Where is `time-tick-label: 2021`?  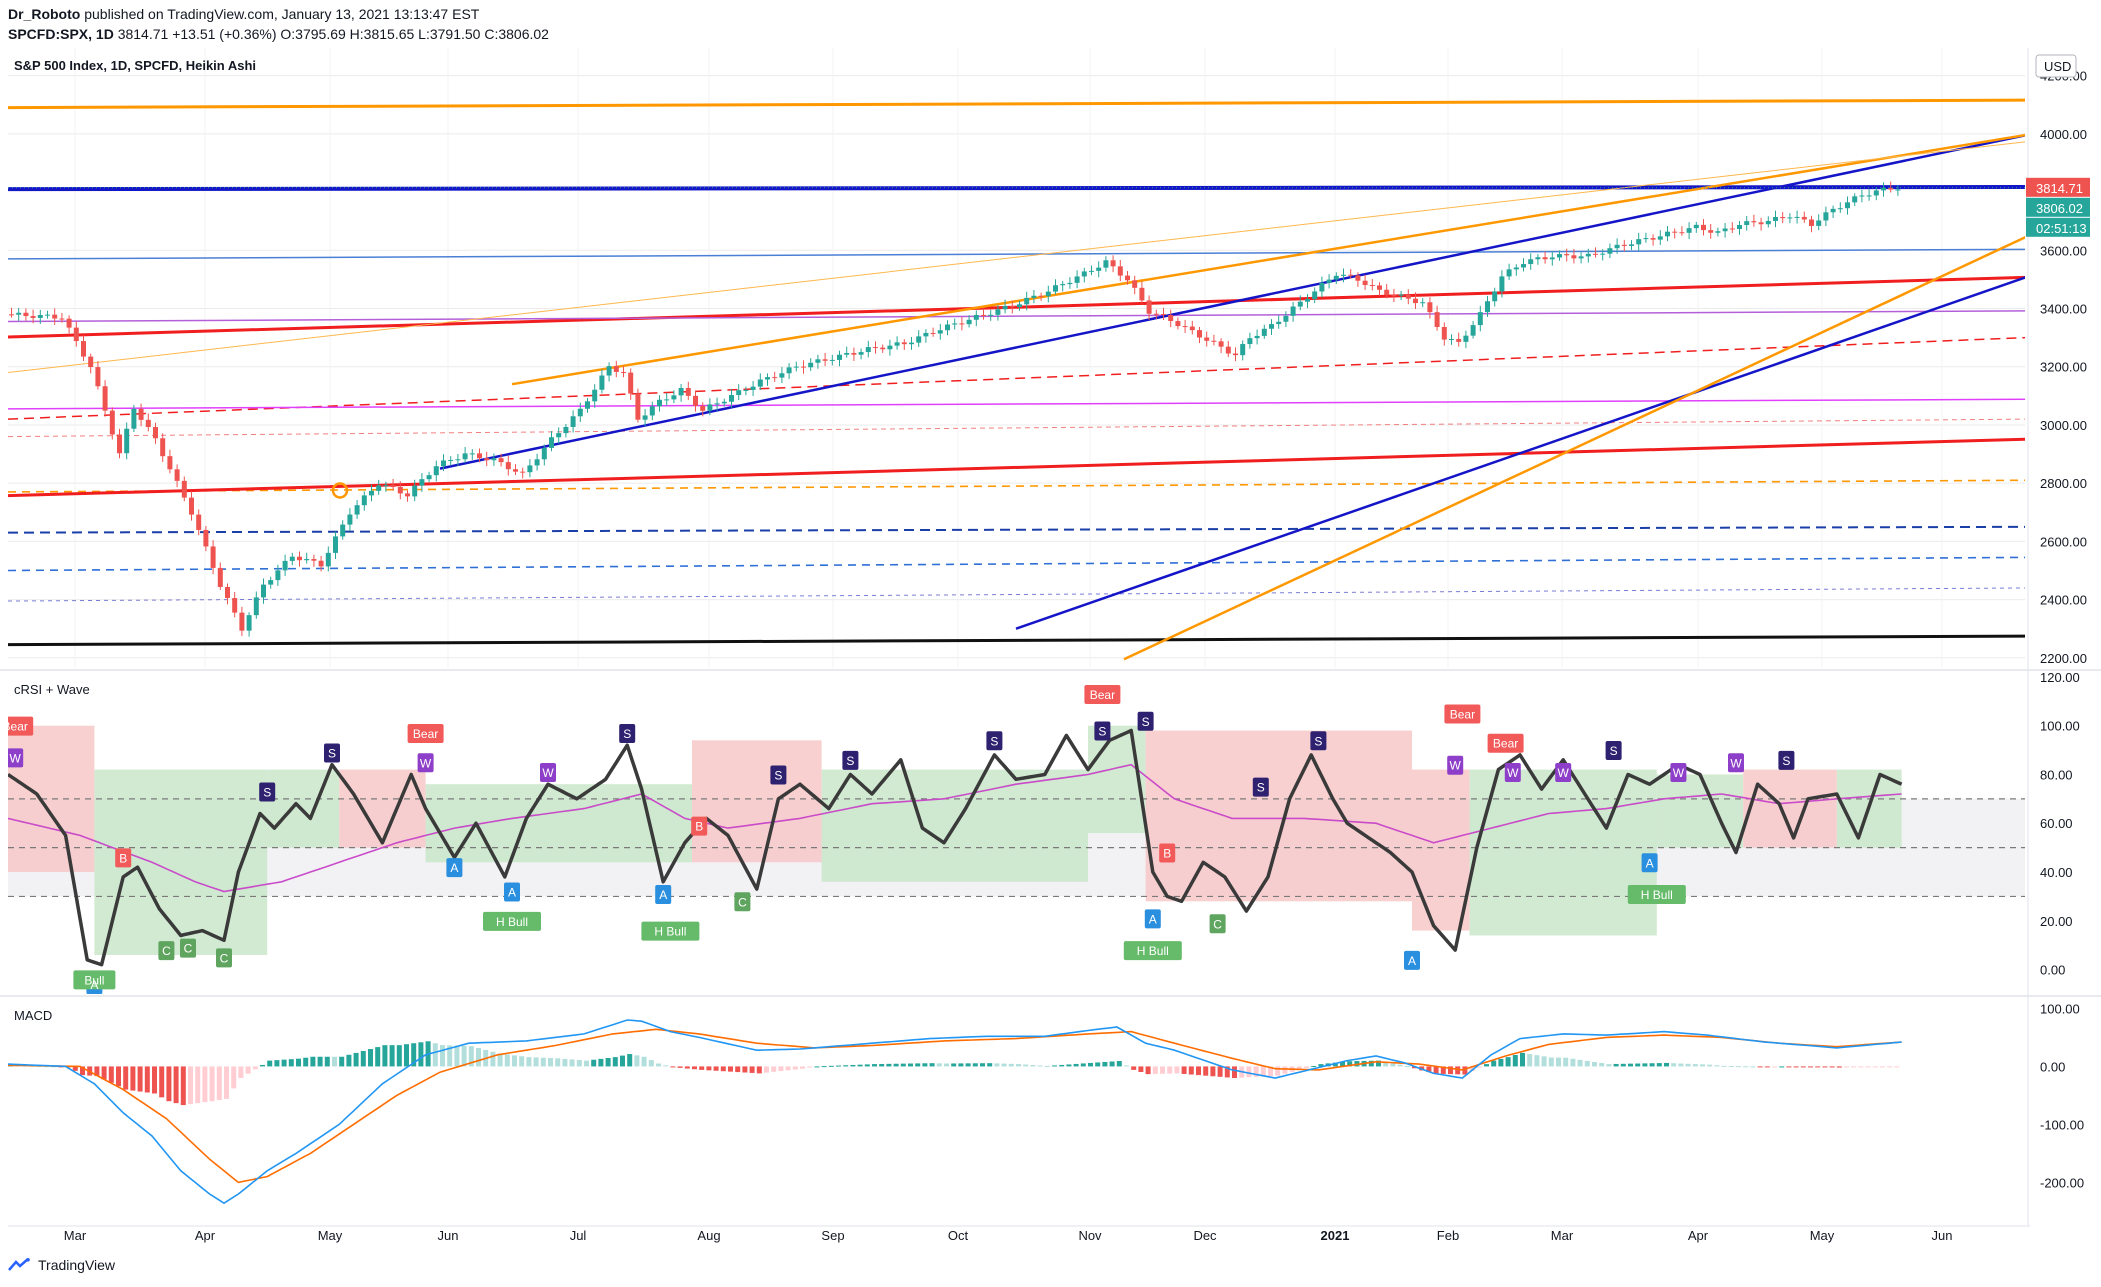 time-tick-label: 2021 is located at coordinates (1335, 1235).